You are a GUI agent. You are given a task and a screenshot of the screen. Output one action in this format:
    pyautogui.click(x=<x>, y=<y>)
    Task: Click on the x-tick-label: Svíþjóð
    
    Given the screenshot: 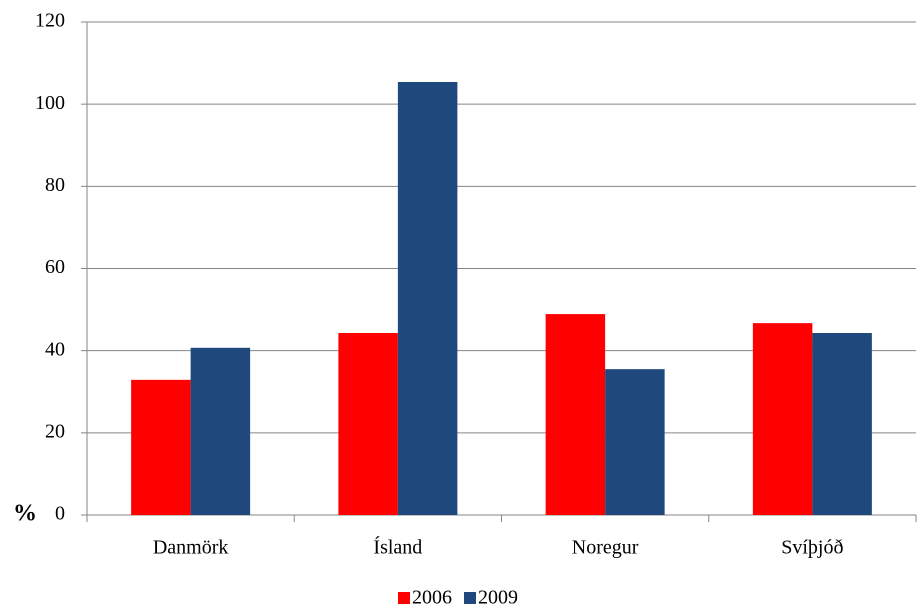 What is the action you would take?
    pyautogui.click(x=812, y=548)
    